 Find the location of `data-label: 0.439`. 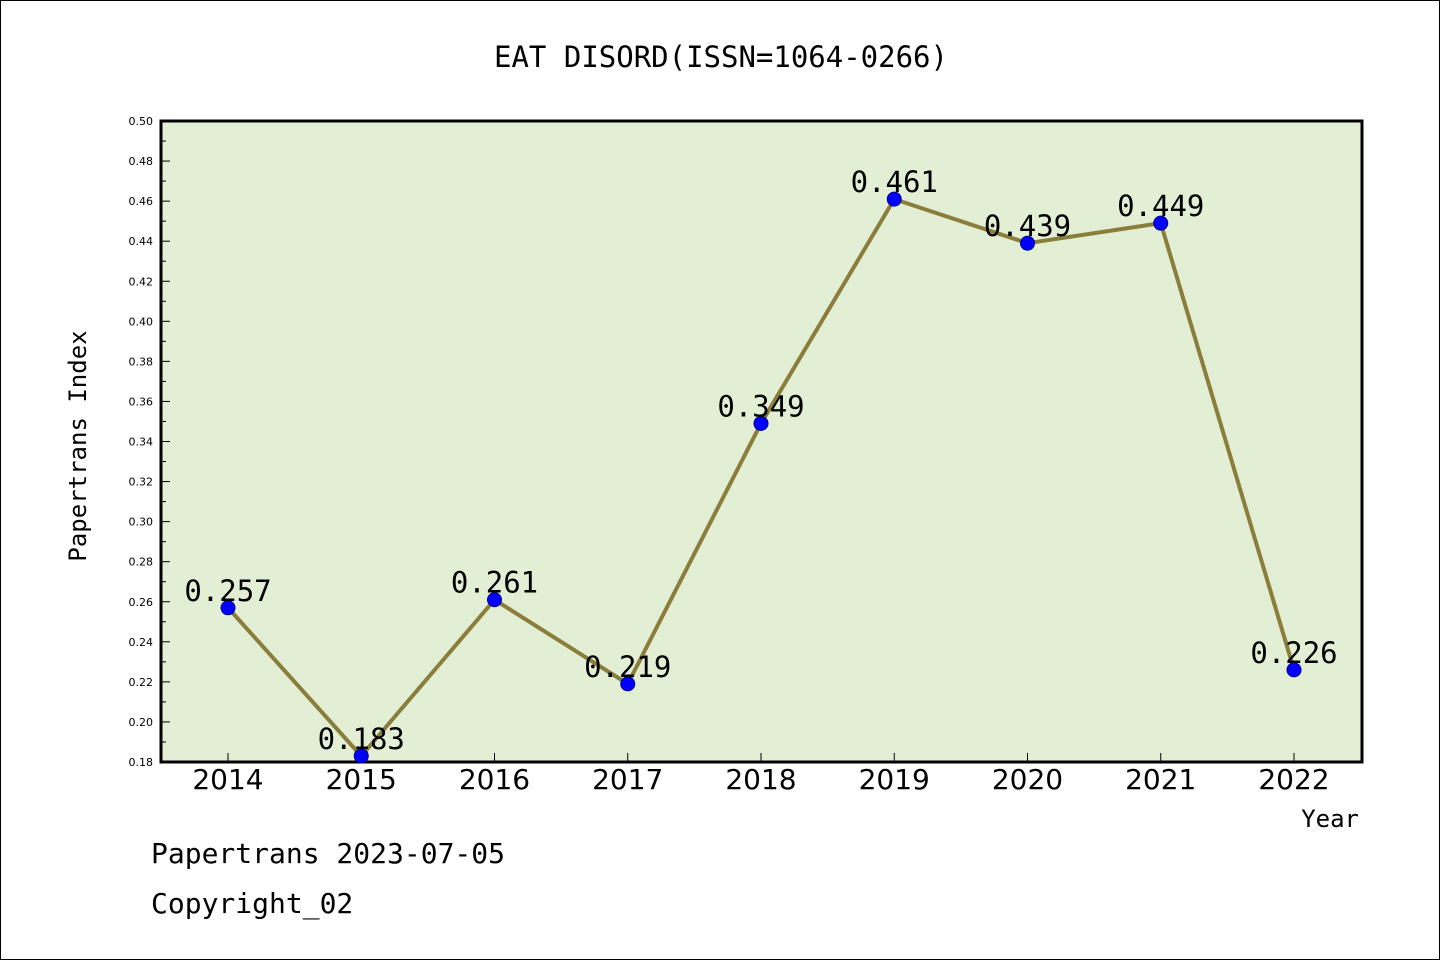

data-label: 0.439 is located at coordinates (1027, 226).